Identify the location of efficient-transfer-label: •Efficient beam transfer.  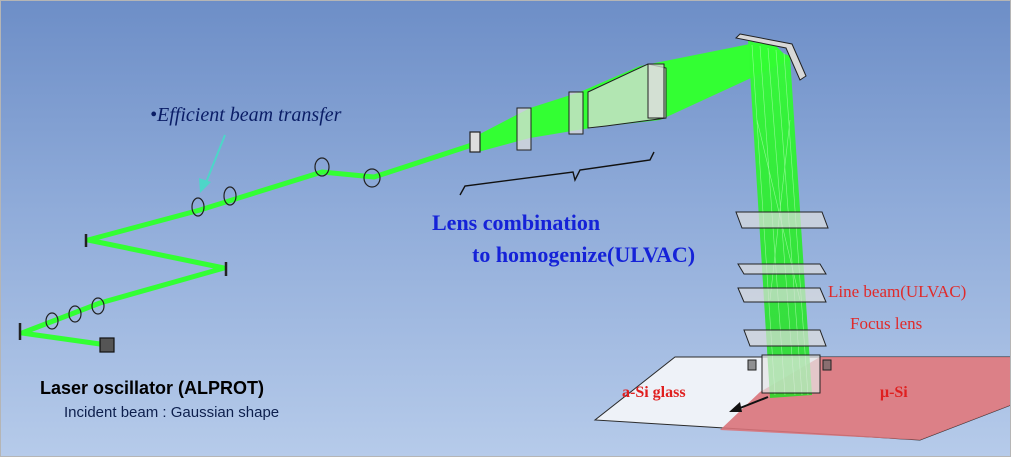
(246, 115).